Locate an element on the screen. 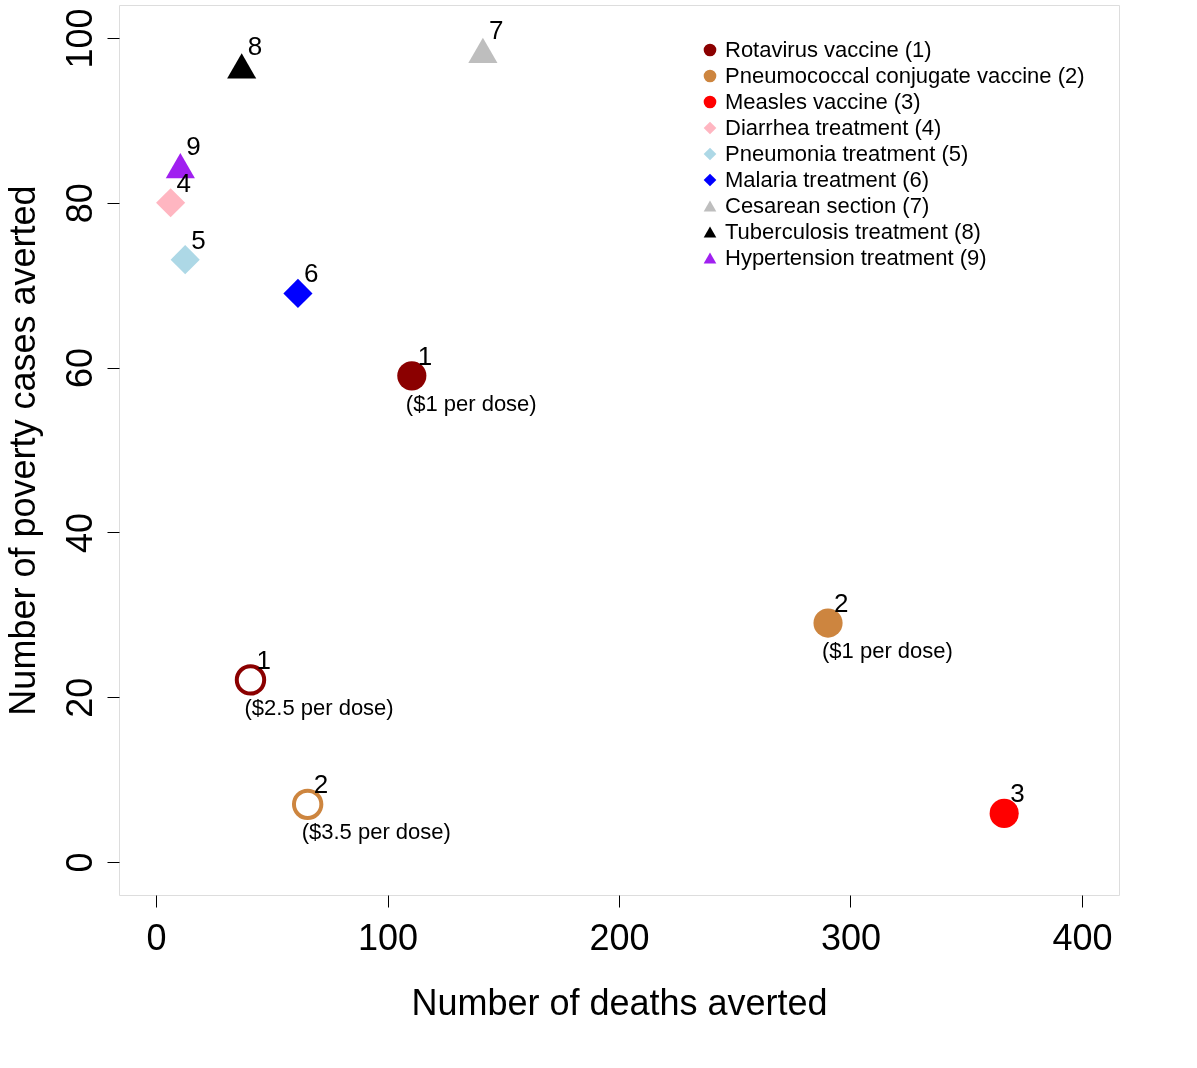  annotation: 7 is located at coordinates (496, 30).